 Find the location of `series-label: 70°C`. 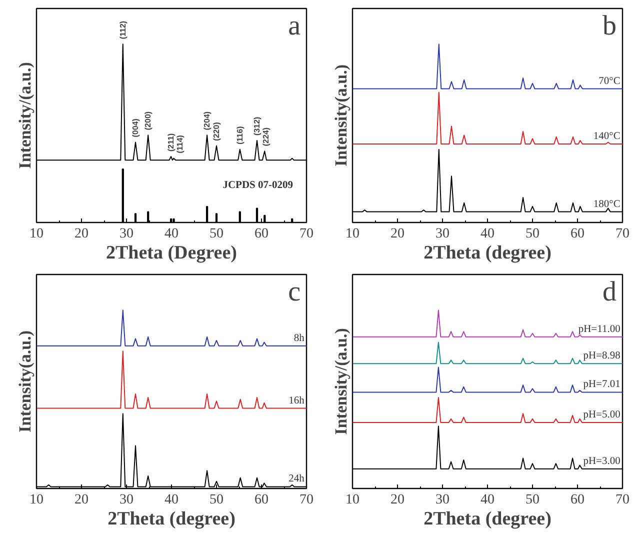

series-label: 70°C is located at coordinates (609, 81).